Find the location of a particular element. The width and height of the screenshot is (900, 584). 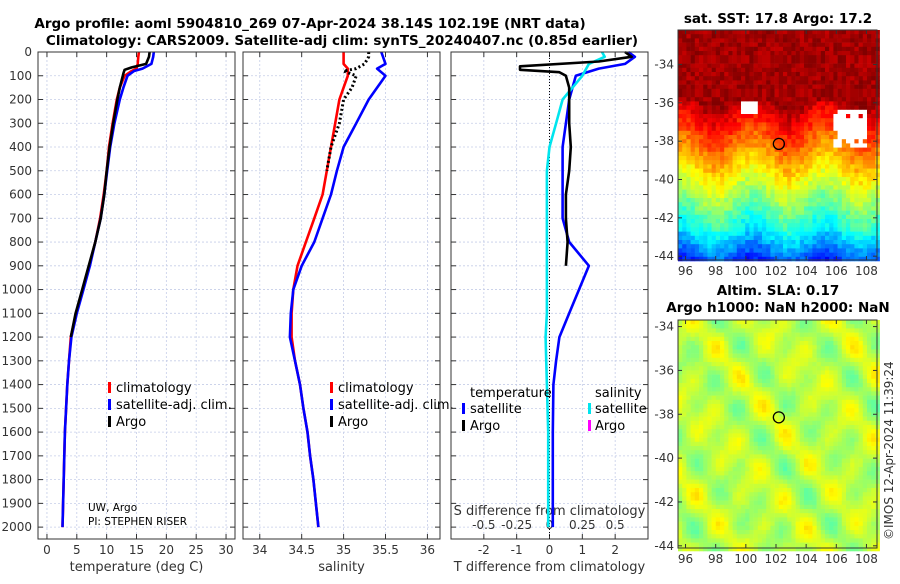

x-tick-label: 30 is located at coordinates (225, 550).